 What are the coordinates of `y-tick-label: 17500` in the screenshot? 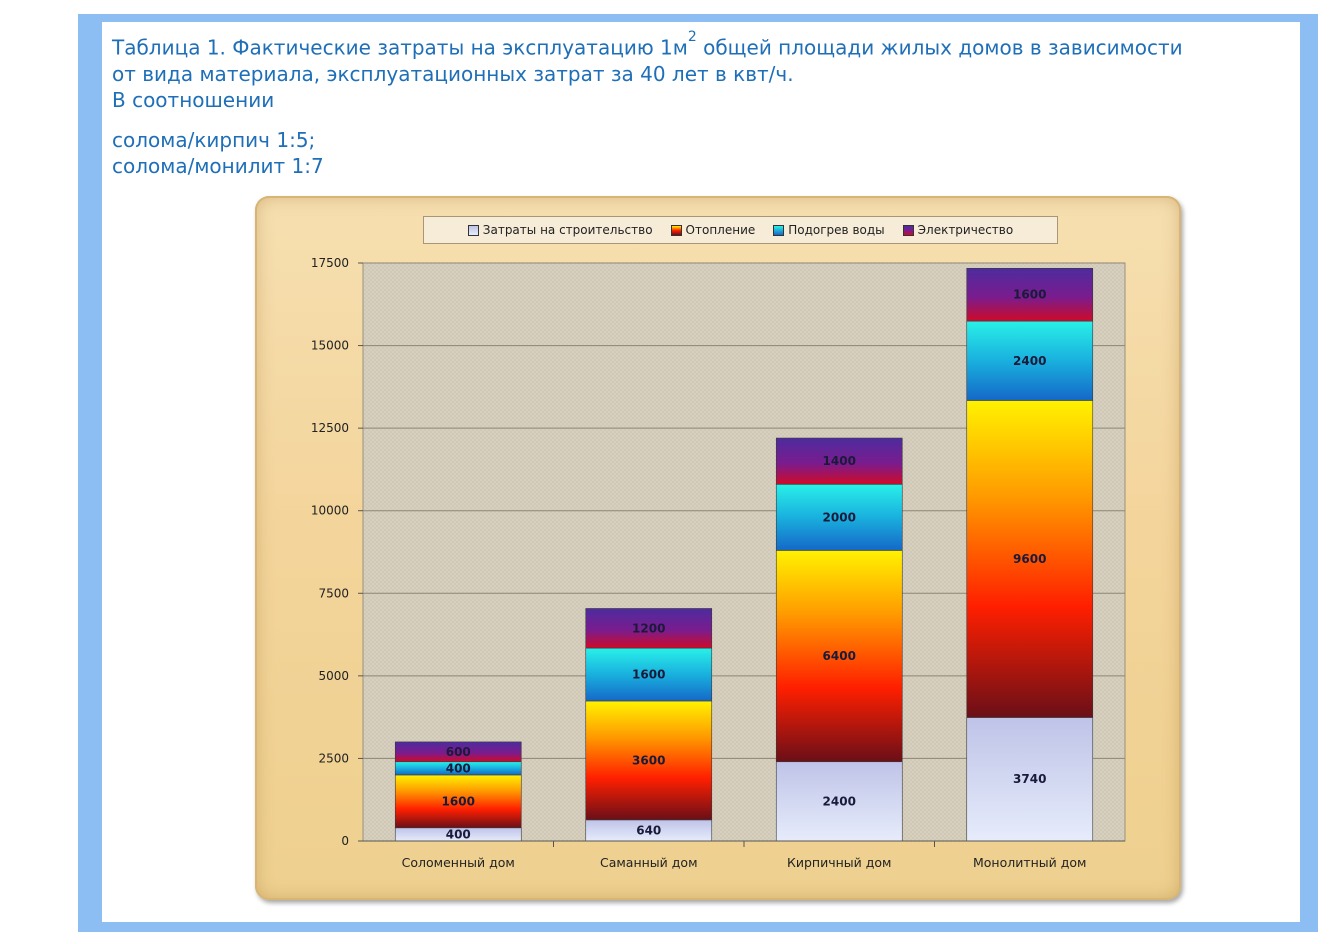 It's located at (330, 263).